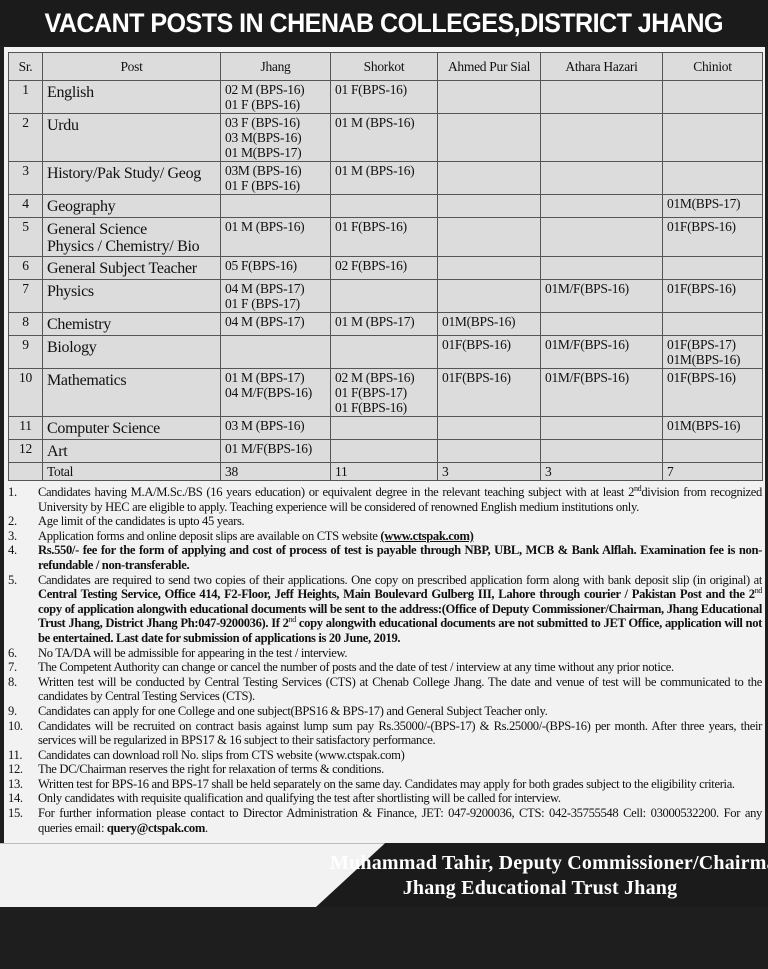 Image resolution: width=768 pixels, height=969 pixels. What do you see at coordinates (601, 66) in the screenshot?
I see `column-header: Athara Hazari` at bounding box center [601, 66].